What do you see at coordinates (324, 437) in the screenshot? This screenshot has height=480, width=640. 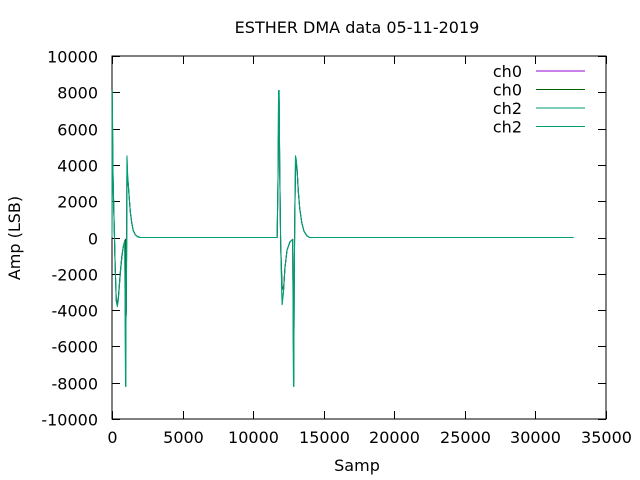 I see `x-tick-label: 15000` at bounding box center [324, 437].